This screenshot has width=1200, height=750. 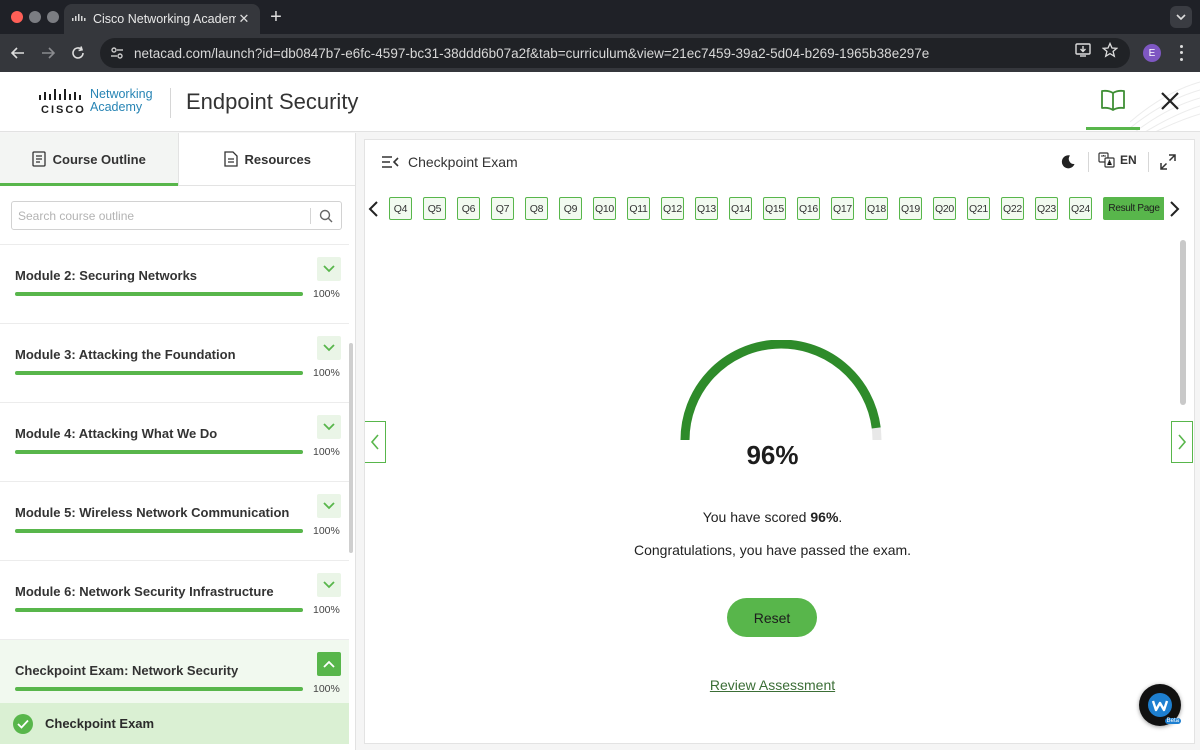 I want to click on search-icon, so click(x=326, y=216).